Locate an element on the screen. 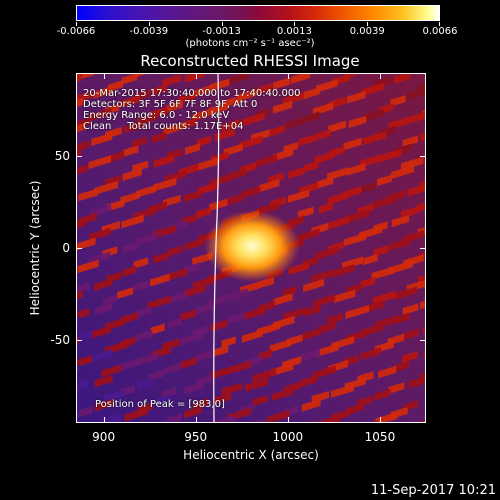  colorbar-tick-label: 0.0039 is located at coordinates (367, 31).